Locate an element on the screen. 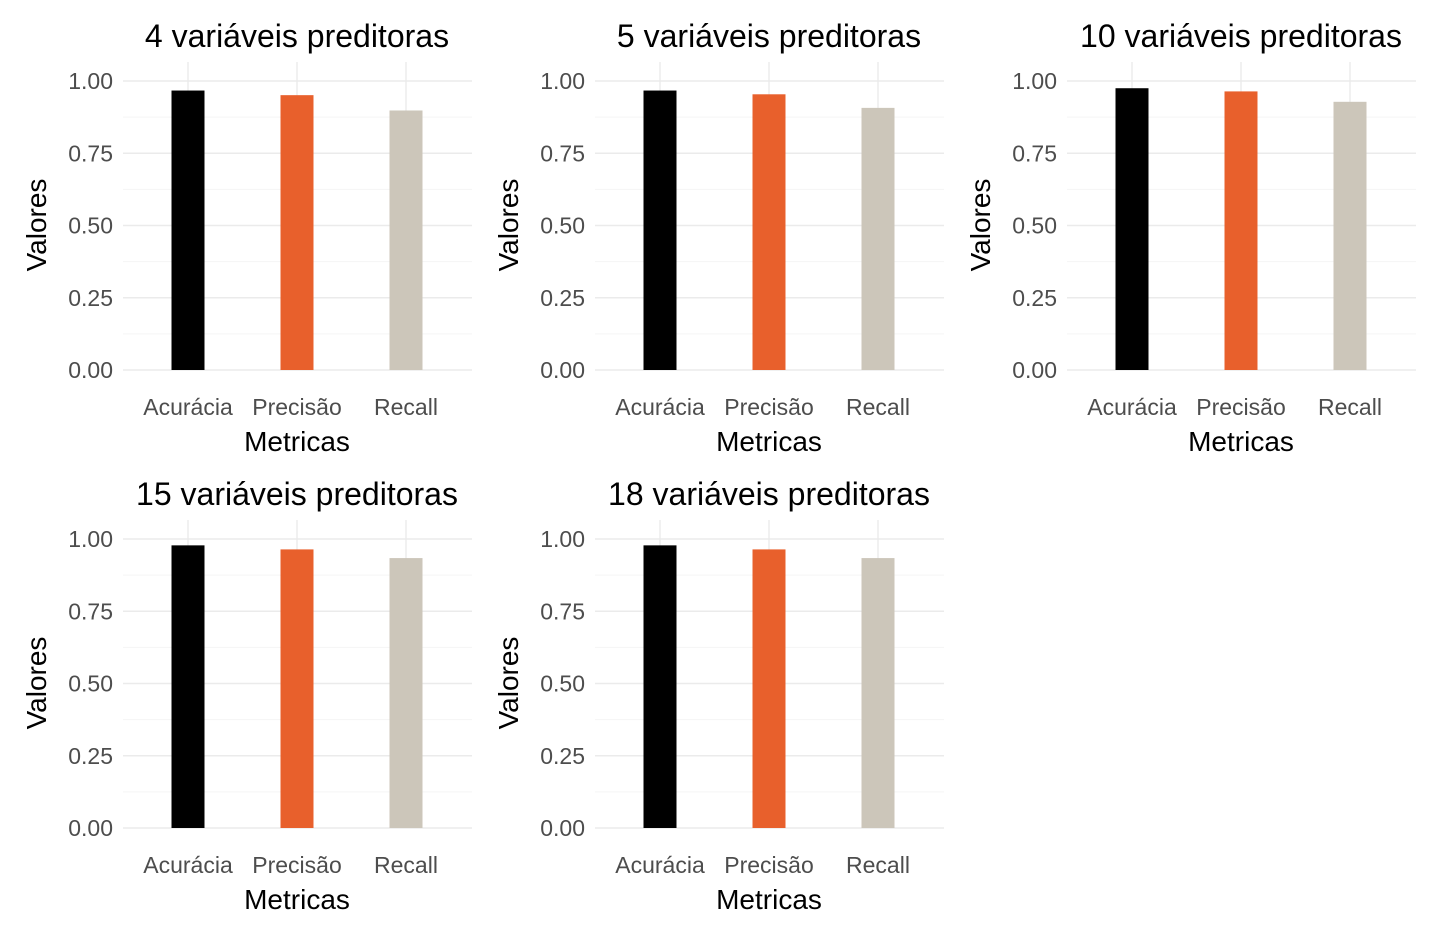 This screenshot has height=936, width=1438. chart-title: 10 variáveis preditoras is located at coordinates (1241, 36).